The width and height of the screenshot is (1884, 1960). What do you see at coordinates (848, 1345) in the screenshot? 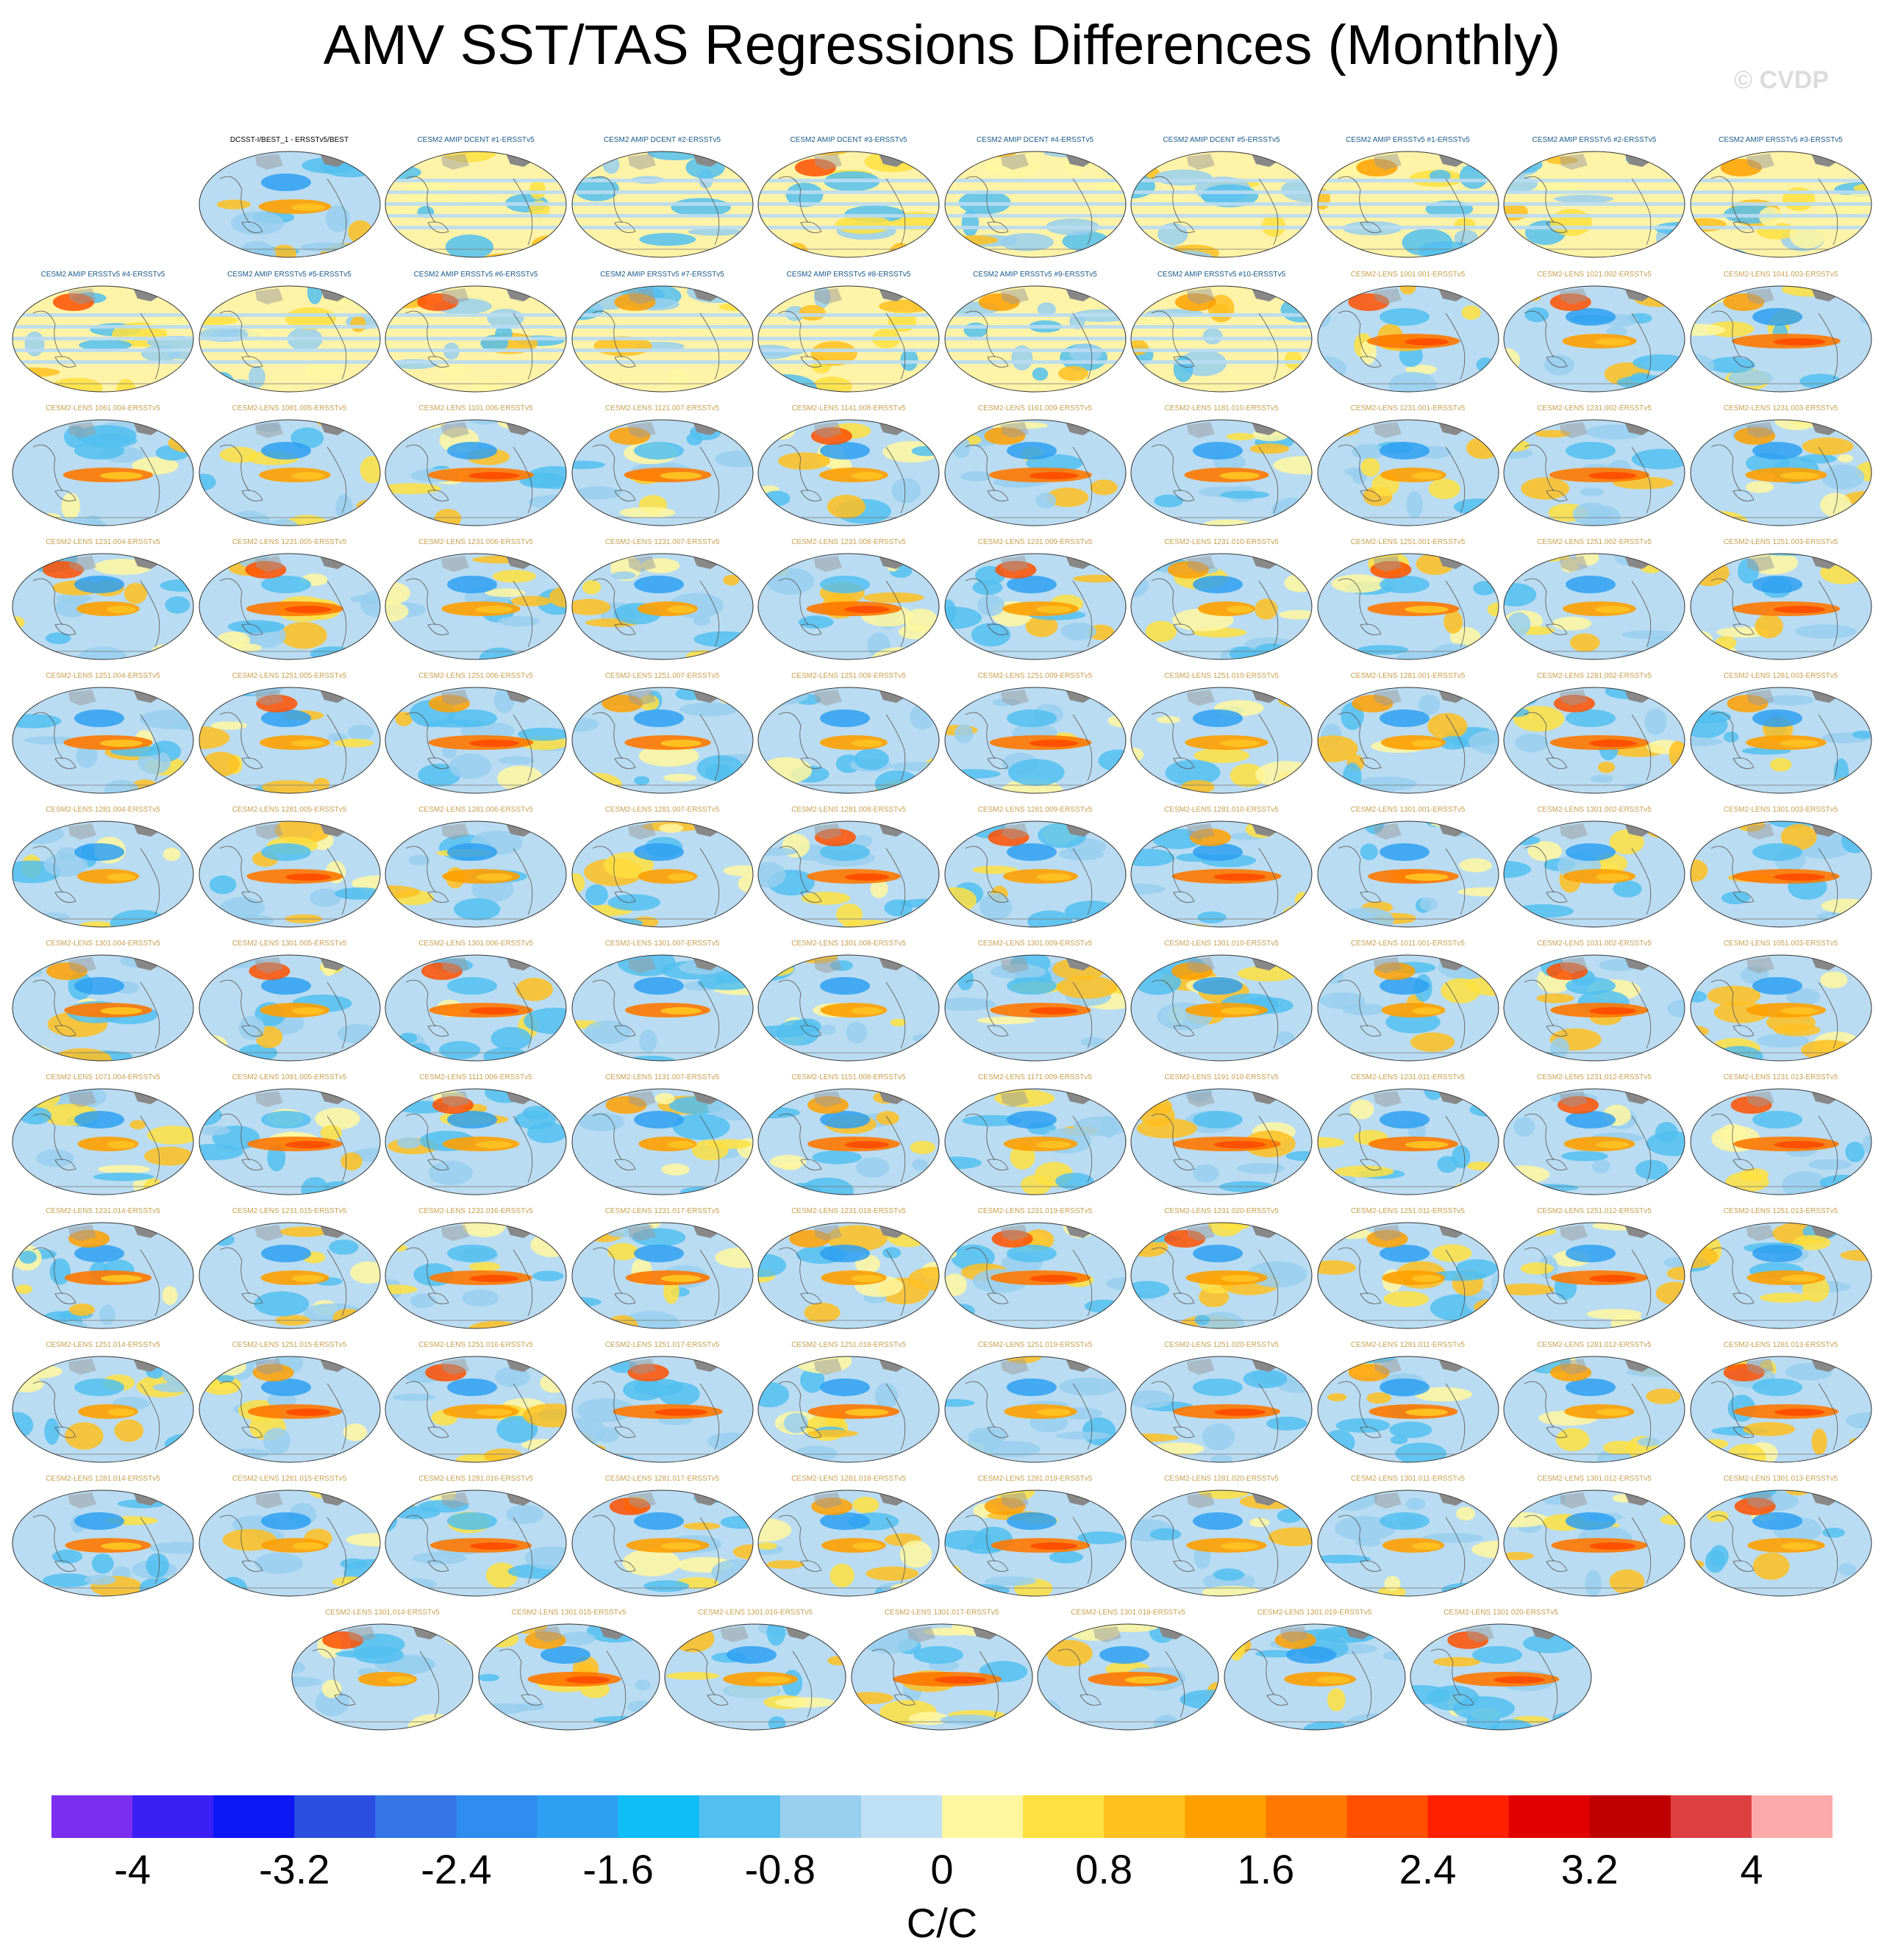
I see `map-panel-title: CESM2-LENS 1251.018-ERSSTv5` at bounding box center [848, 1345].